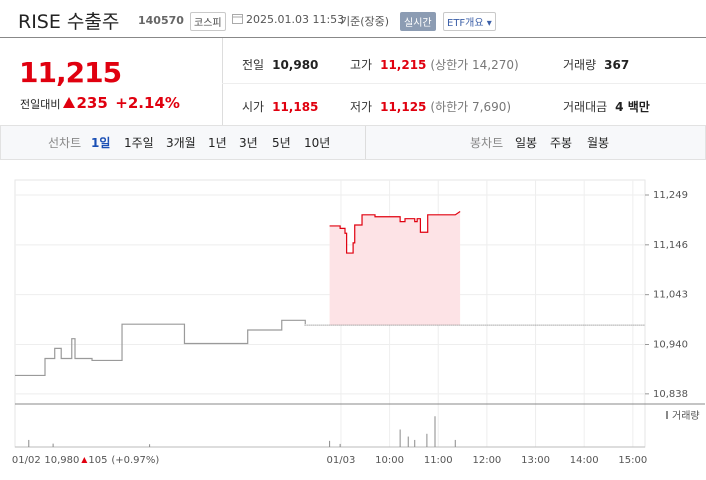  What do you see at coordinates (61, 460) in the screenshot?
I see `prev-price: 10,980` at bounding box center [61, 460].